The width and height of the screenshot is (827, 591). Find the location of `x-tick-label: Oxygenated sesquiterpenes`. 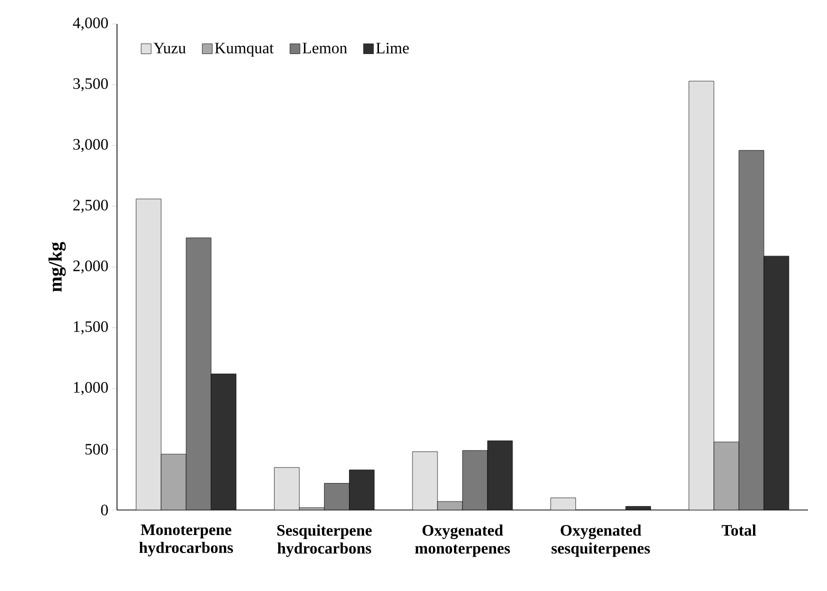

x-tick-label: Oxygenated sesquiterpenes is located at coordinates (601, 540).